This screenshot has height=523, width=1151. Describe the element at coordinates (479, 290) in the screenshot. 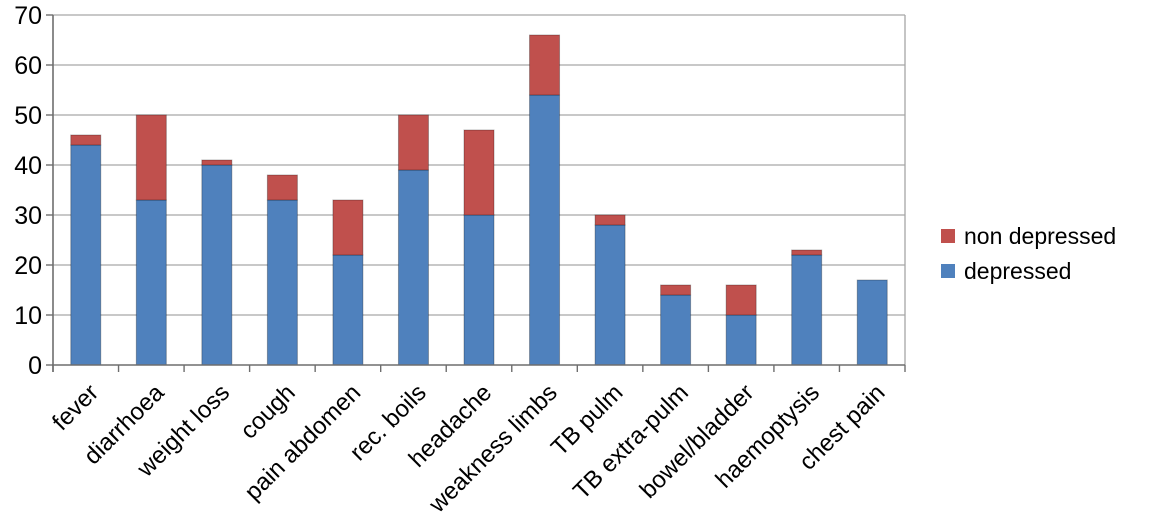

I see `bar-segment-depressed-headache` at that location.